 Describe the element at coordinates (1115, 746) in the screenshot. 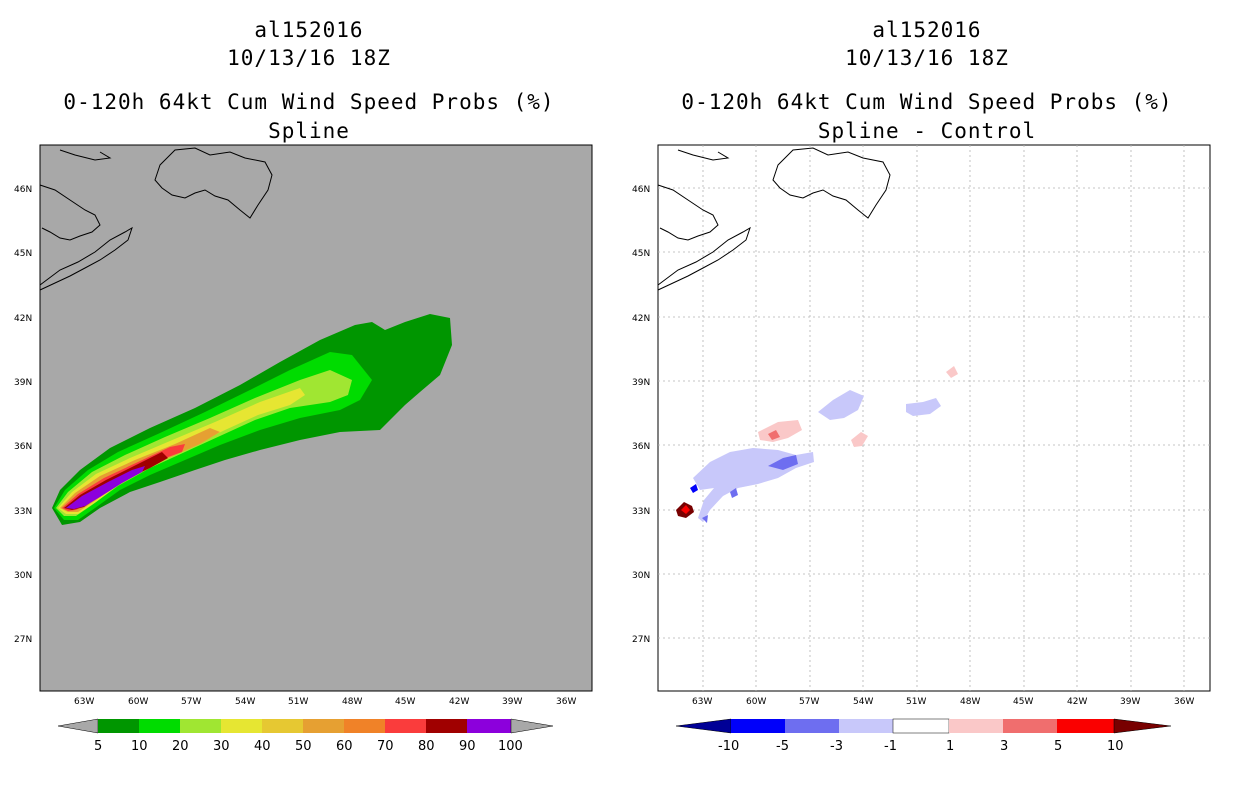

I see `rcb-label-10: 10` at that location.